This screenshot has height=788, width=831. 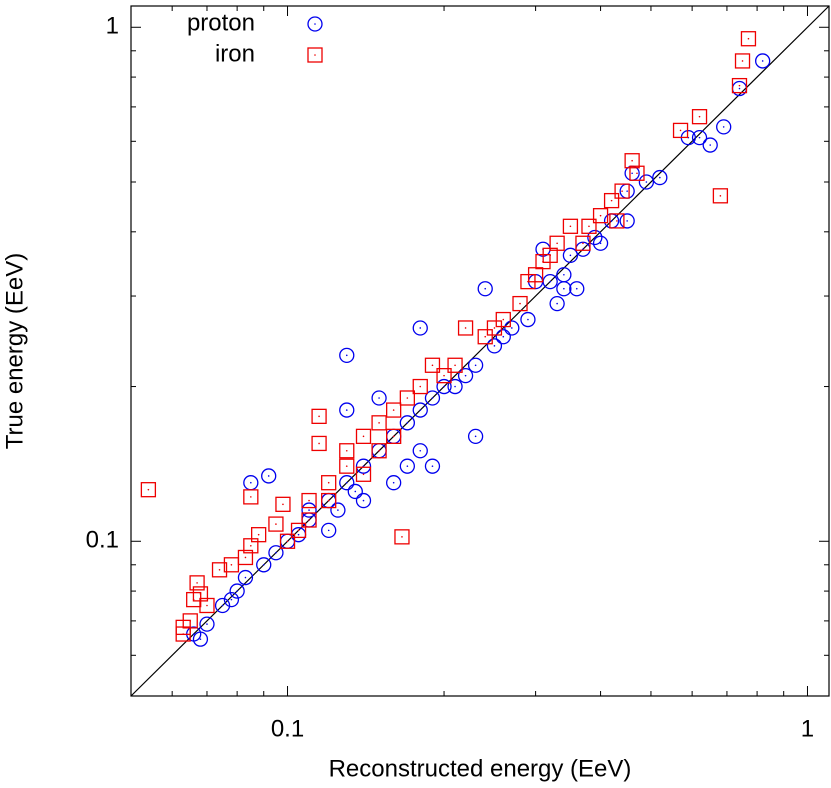 I want to click on x-tick-label: 1, so click(x=807, y=728).